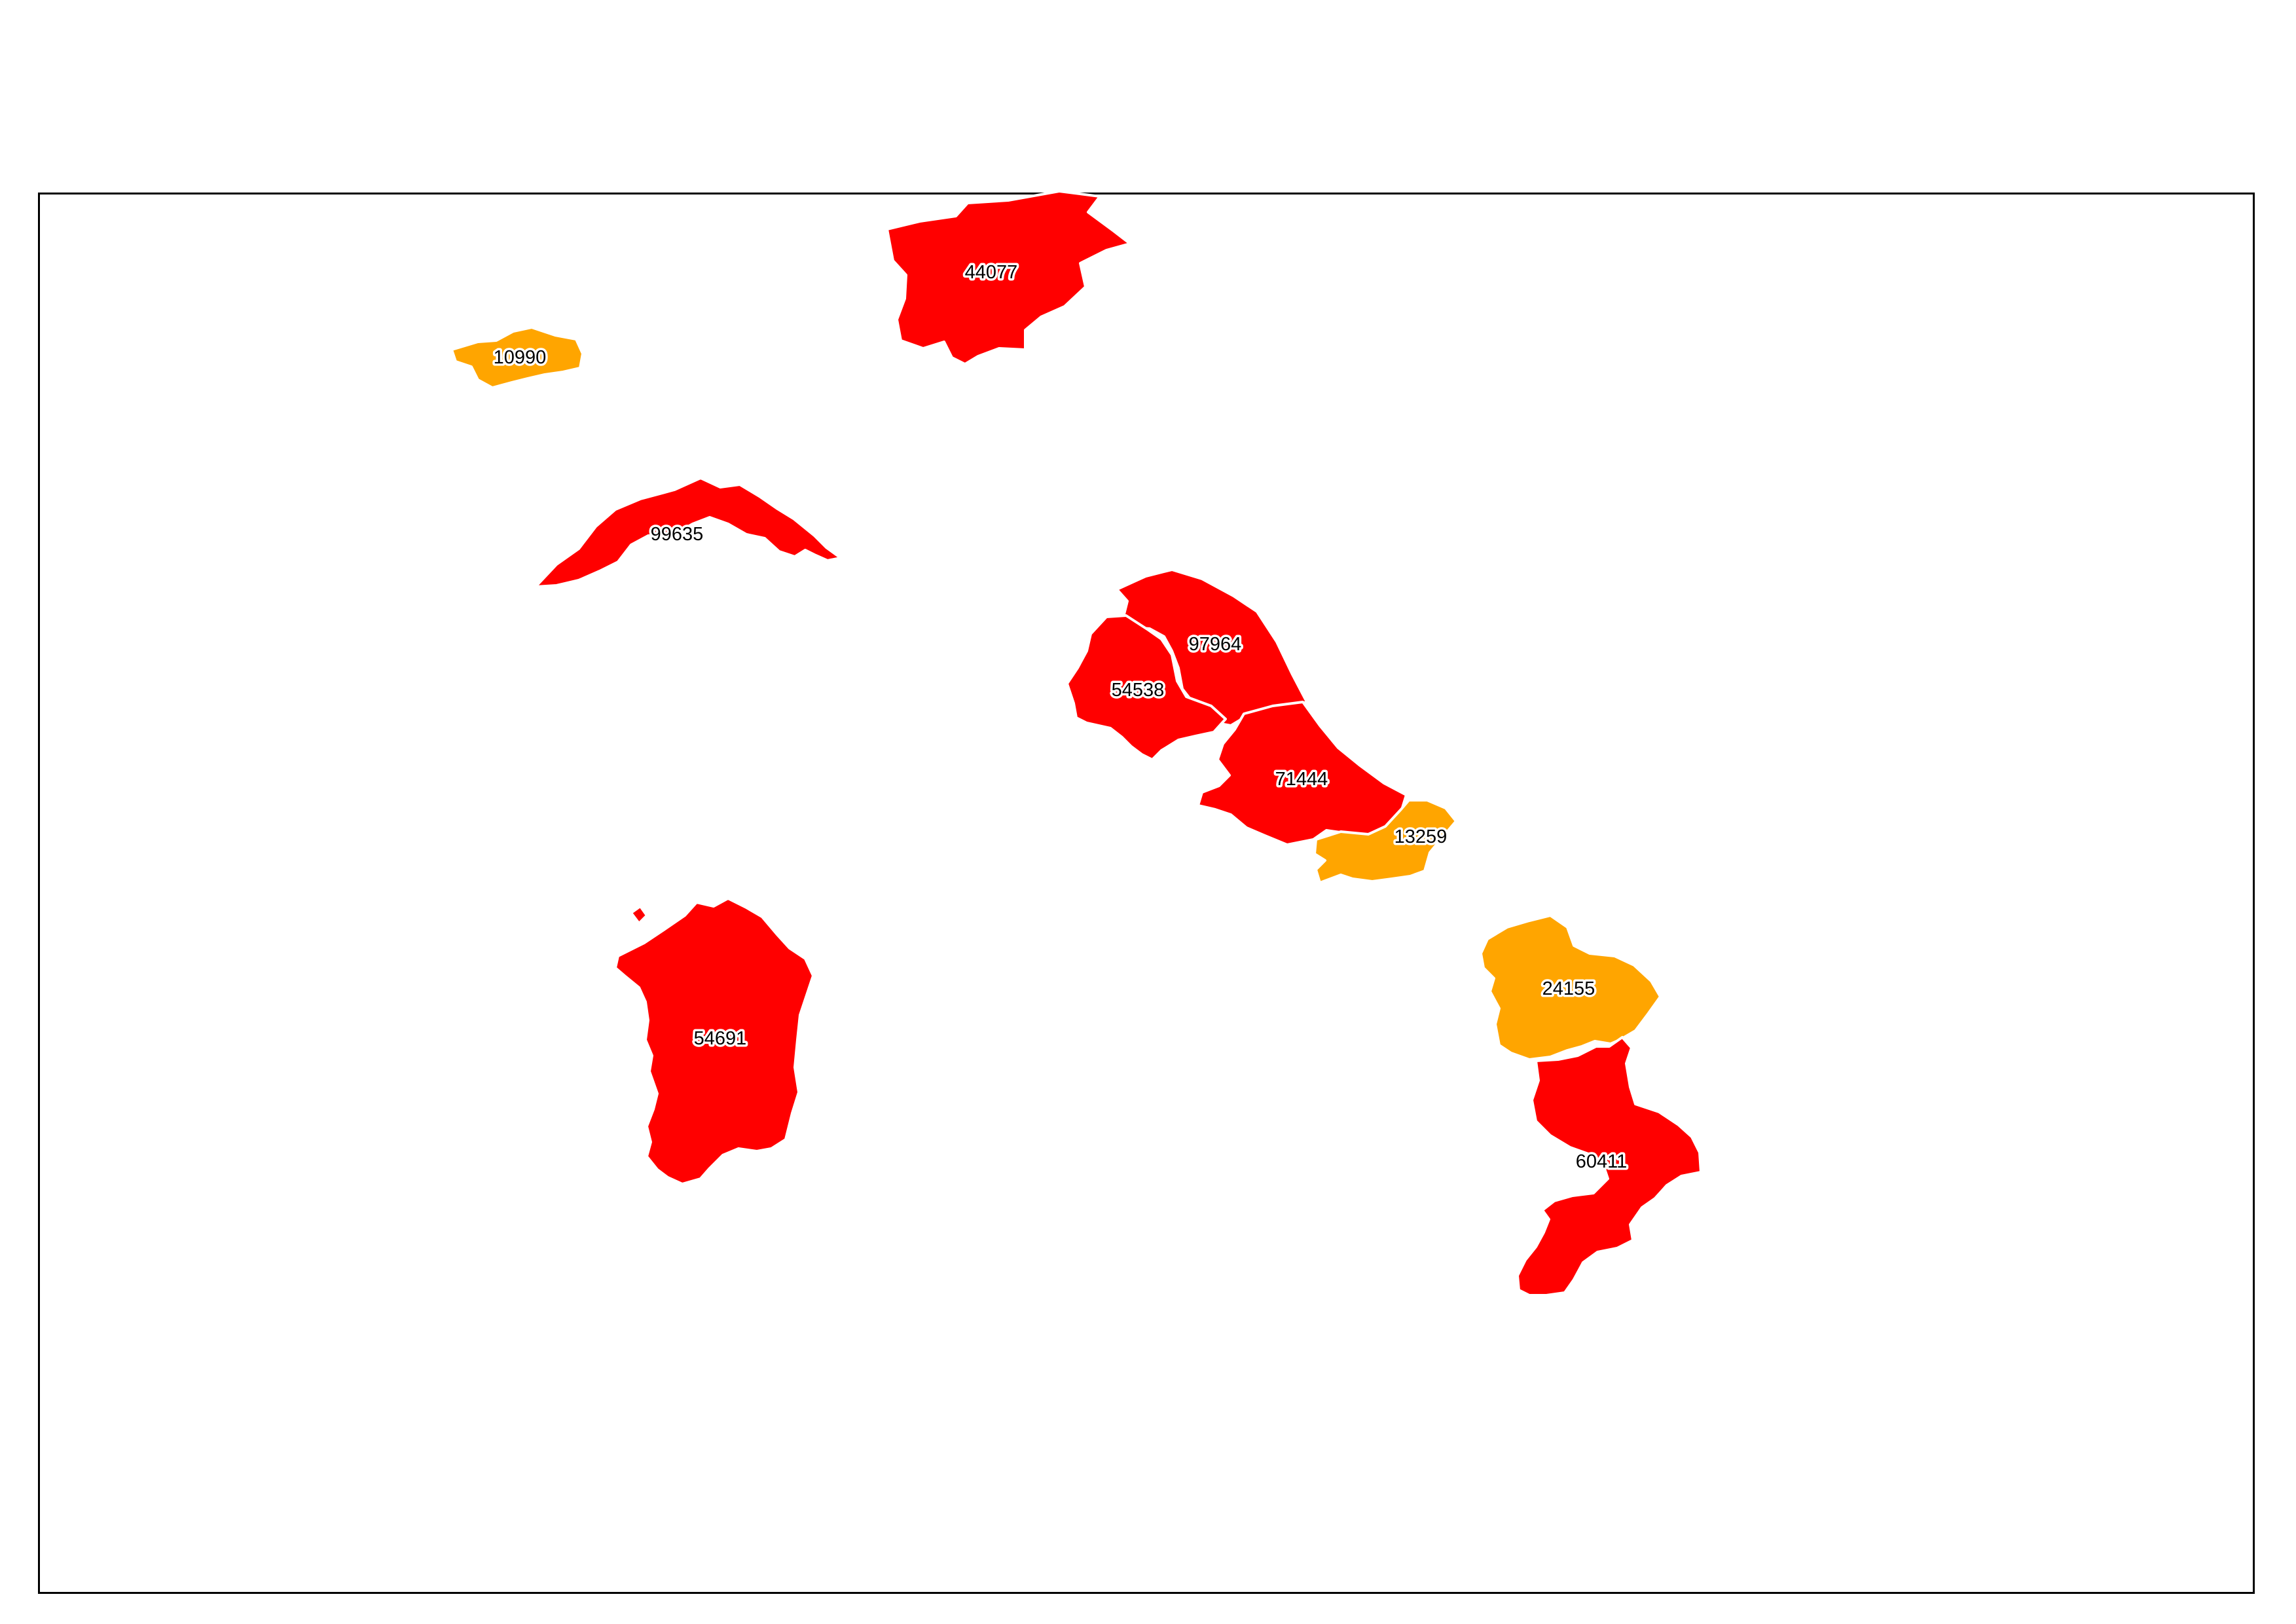 The height and width of the screenshot is (1624, 2296). What do you see at coordinates (1421, 836) in the screenshot?
I see `label-13259: 13259` at bounding box center [1421, 836].